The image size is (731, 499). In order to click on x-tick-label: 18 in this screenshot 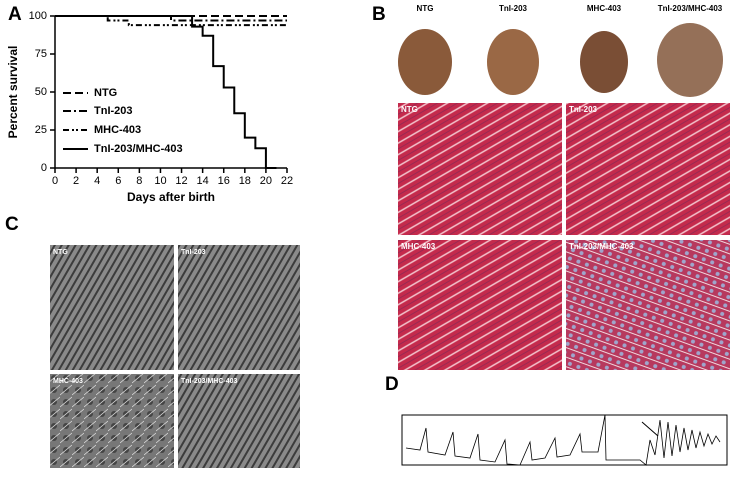, I will do `click(245, 181)`.